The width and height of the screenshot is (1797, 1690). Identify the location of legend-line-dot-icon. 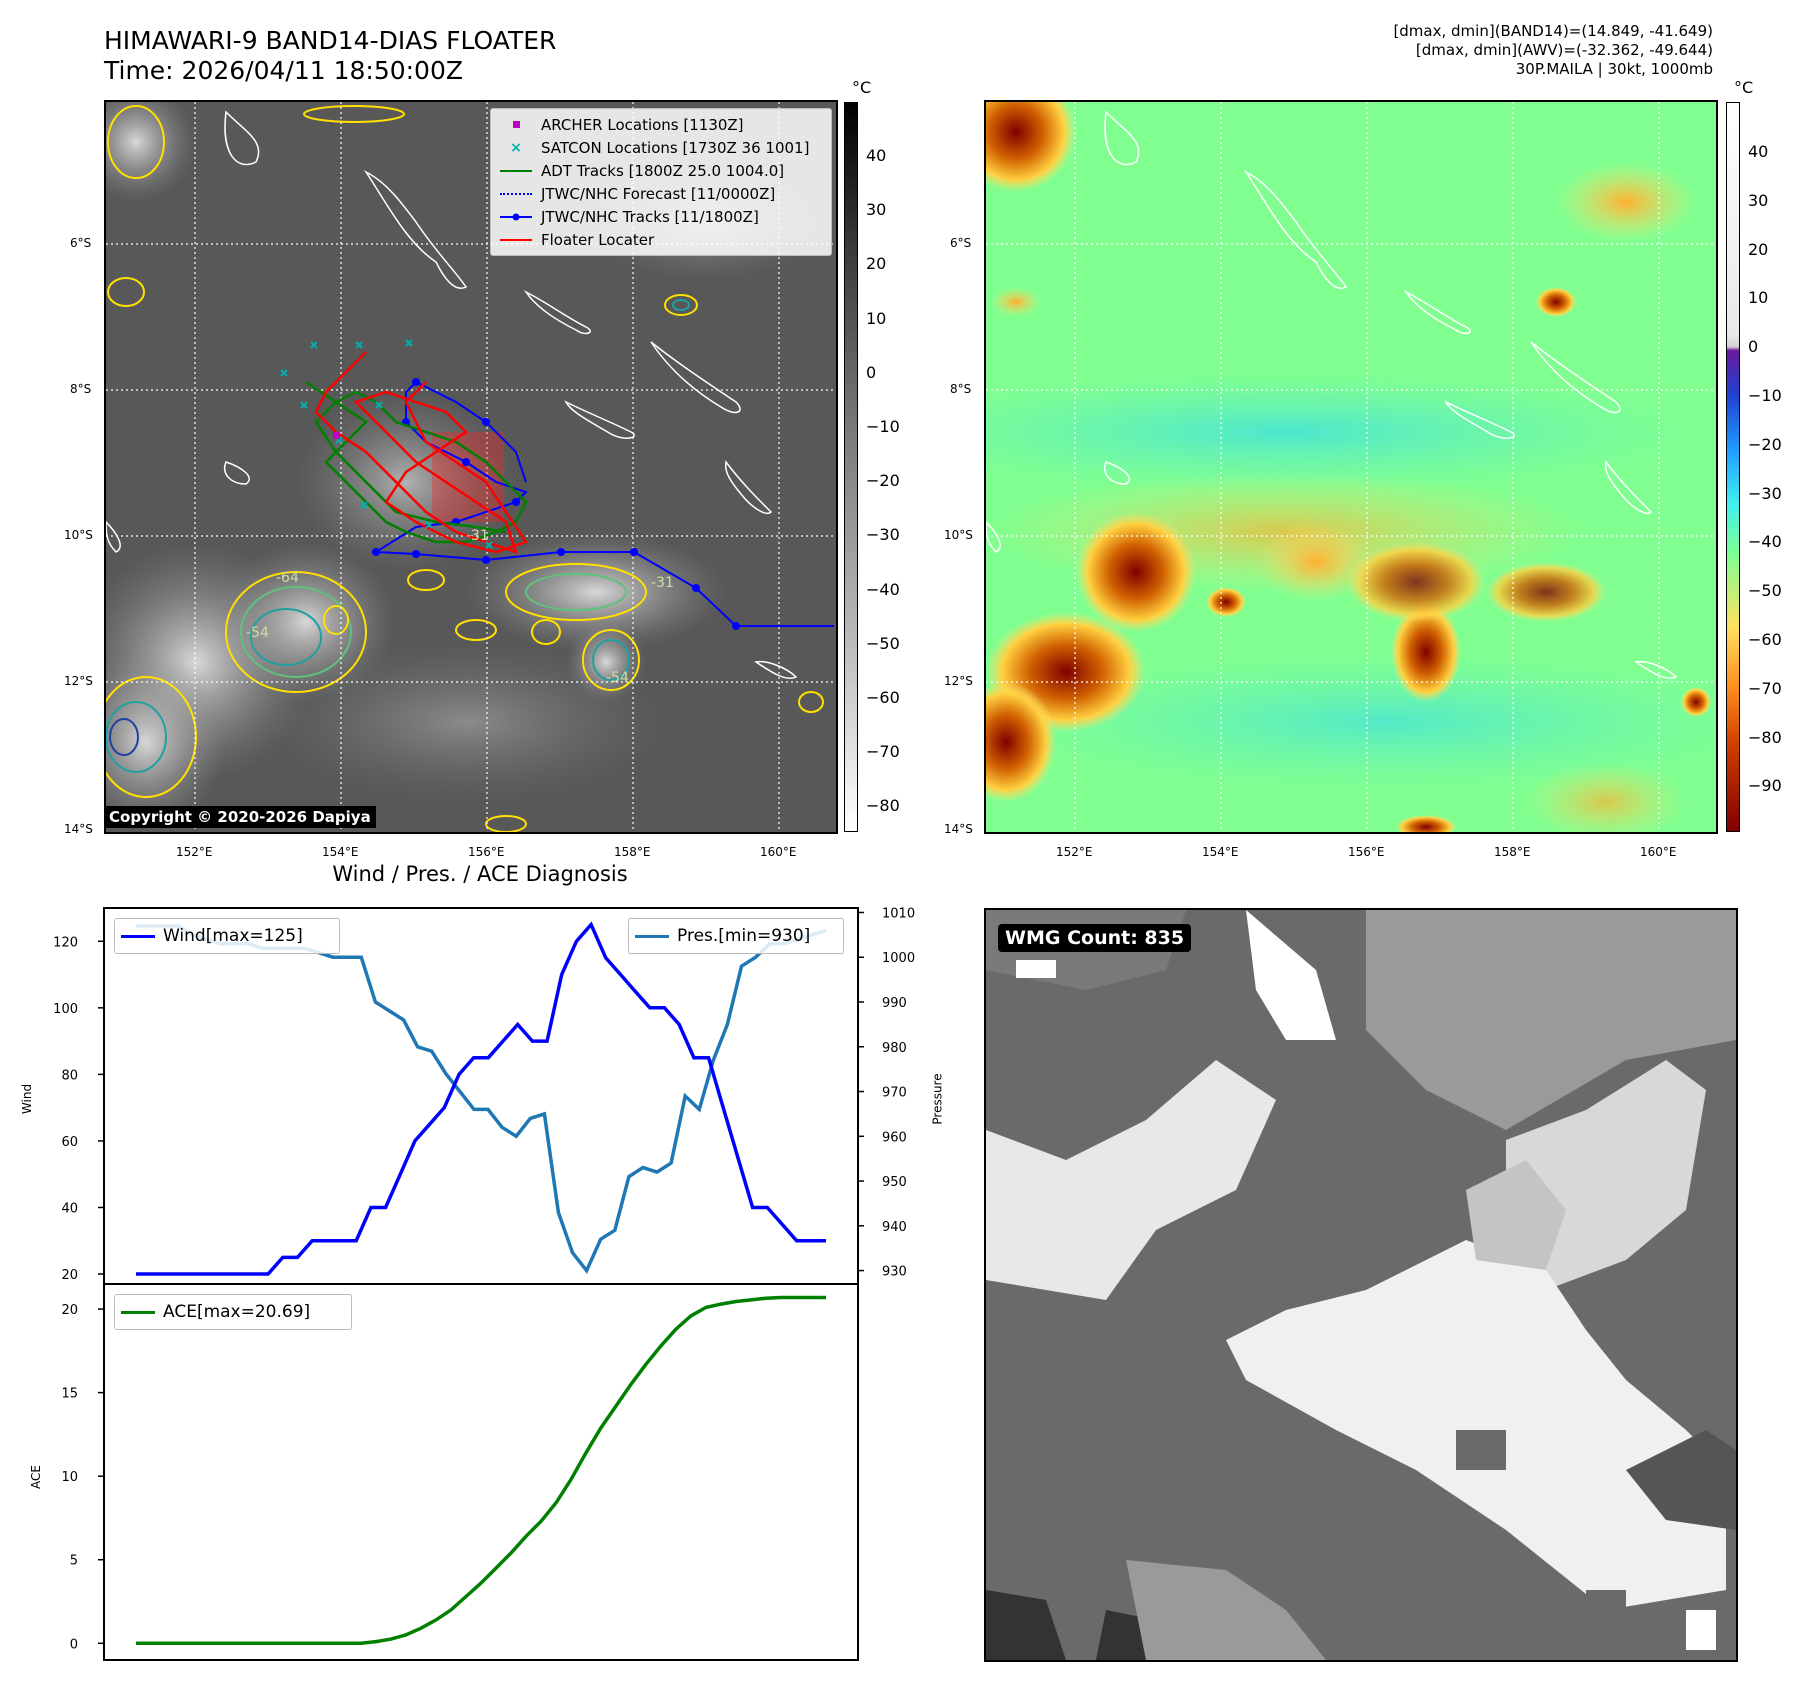
(516, 217).